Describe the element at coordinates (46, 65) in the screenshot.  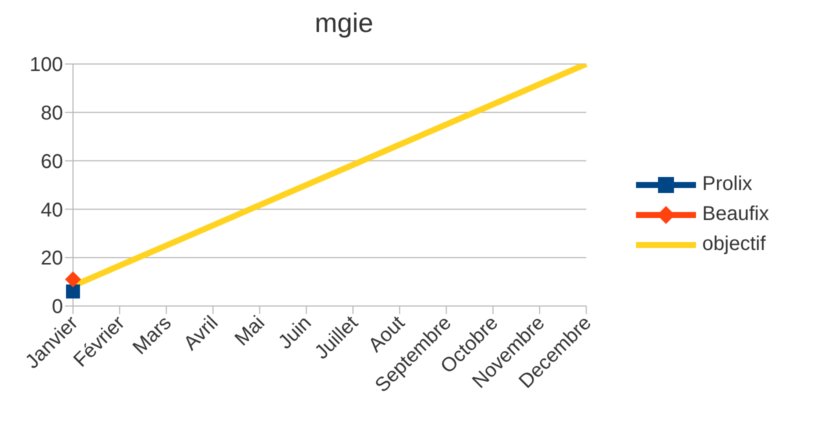
I see `y-tick-label: 100` at that location.